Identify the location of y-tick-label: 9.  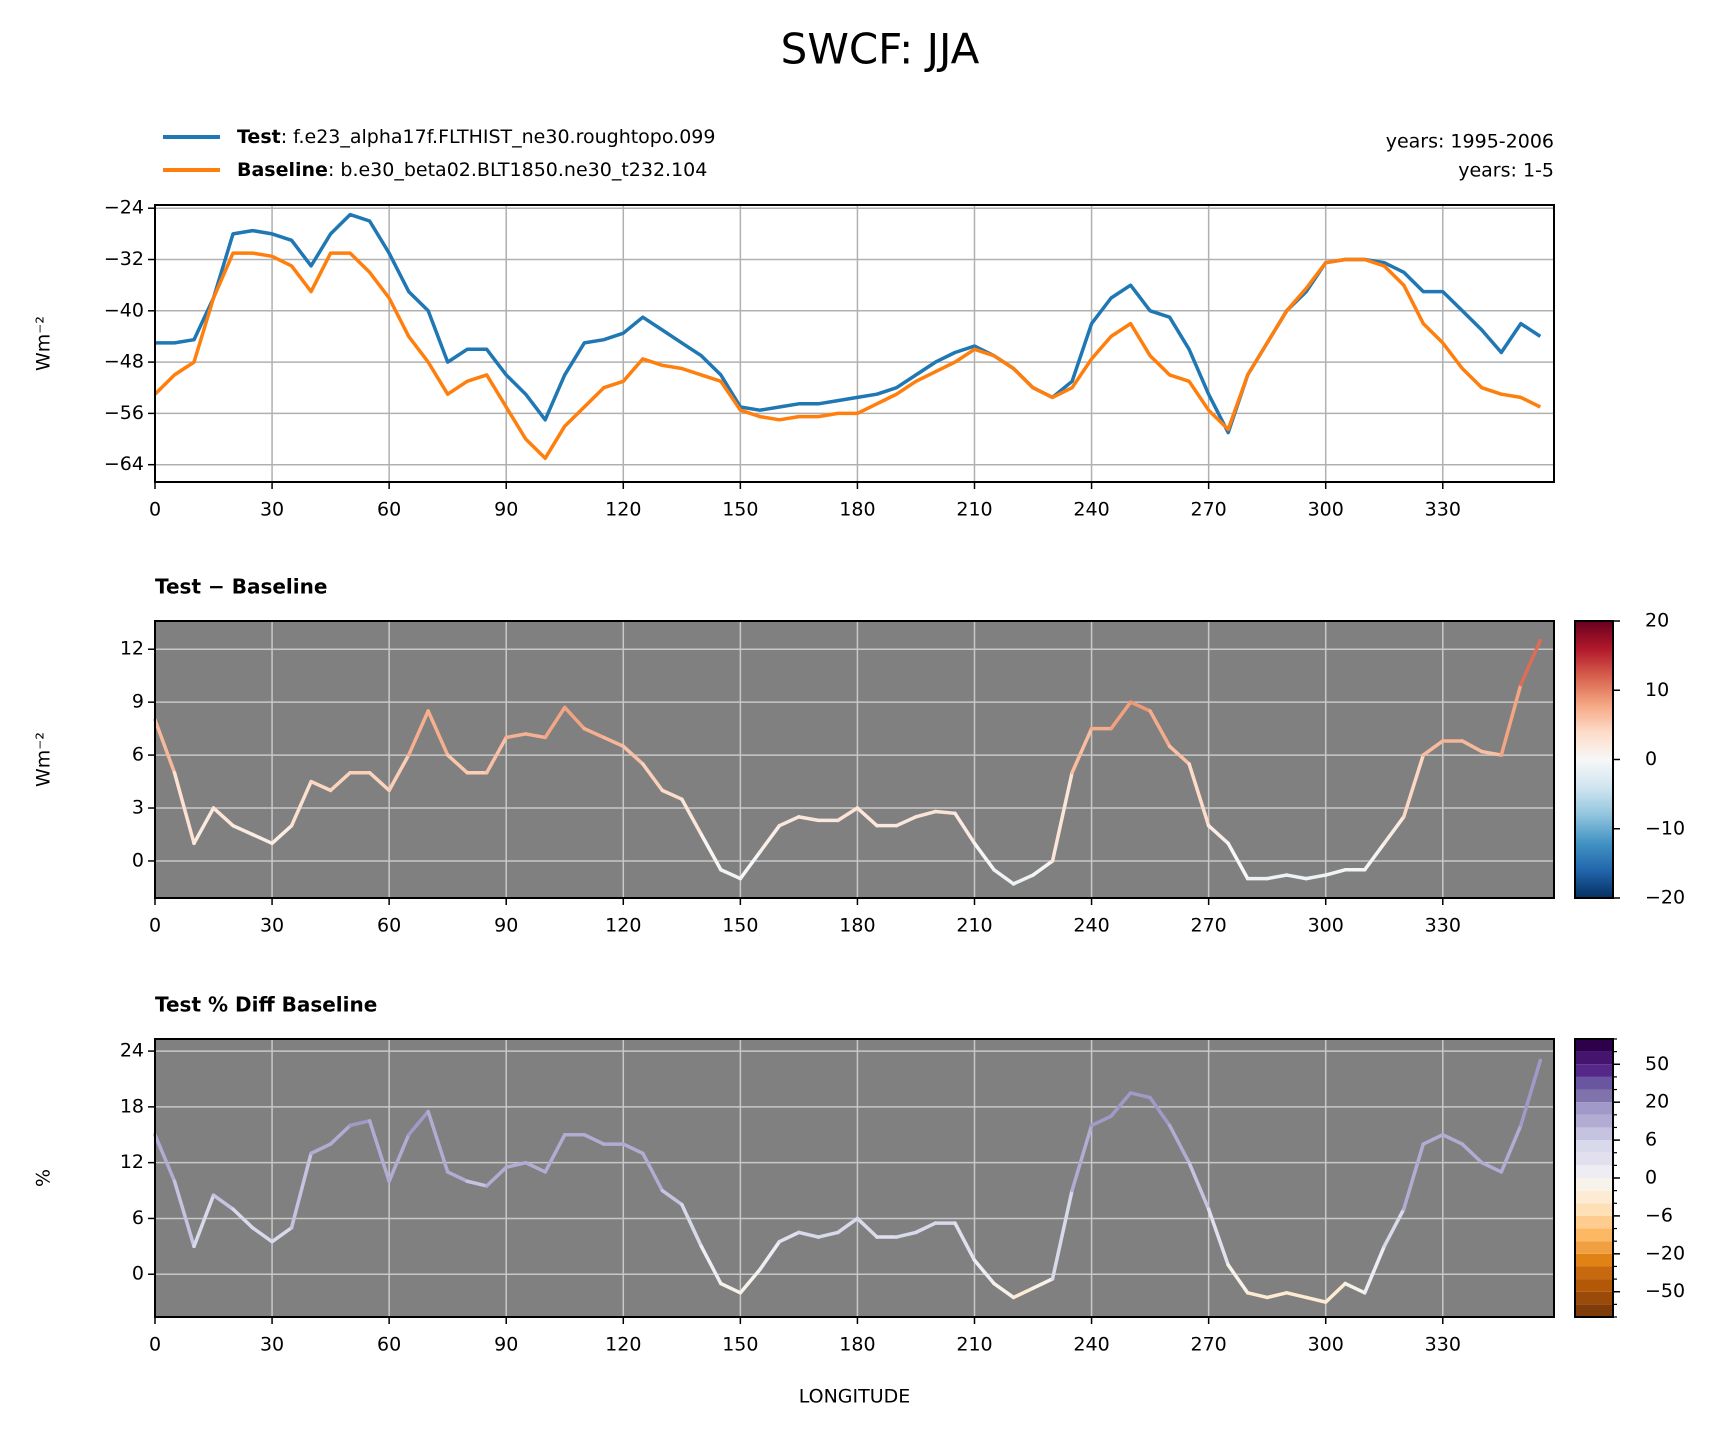
(138, 702).